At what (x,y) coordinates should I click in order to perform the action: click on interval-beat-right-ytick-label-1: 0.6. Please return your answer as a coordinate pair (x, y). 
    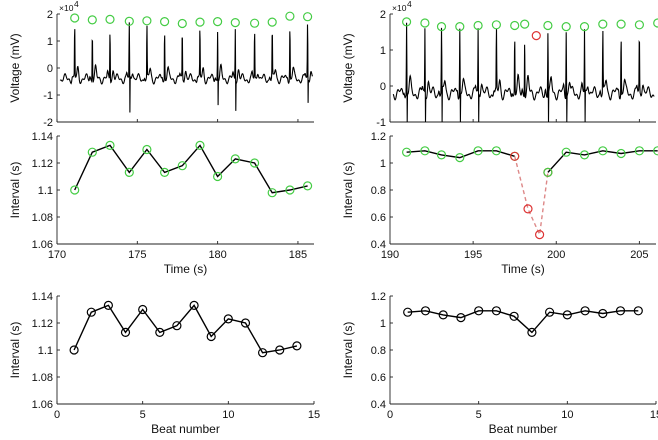
    Looking at the image, I should click on (378, 378).